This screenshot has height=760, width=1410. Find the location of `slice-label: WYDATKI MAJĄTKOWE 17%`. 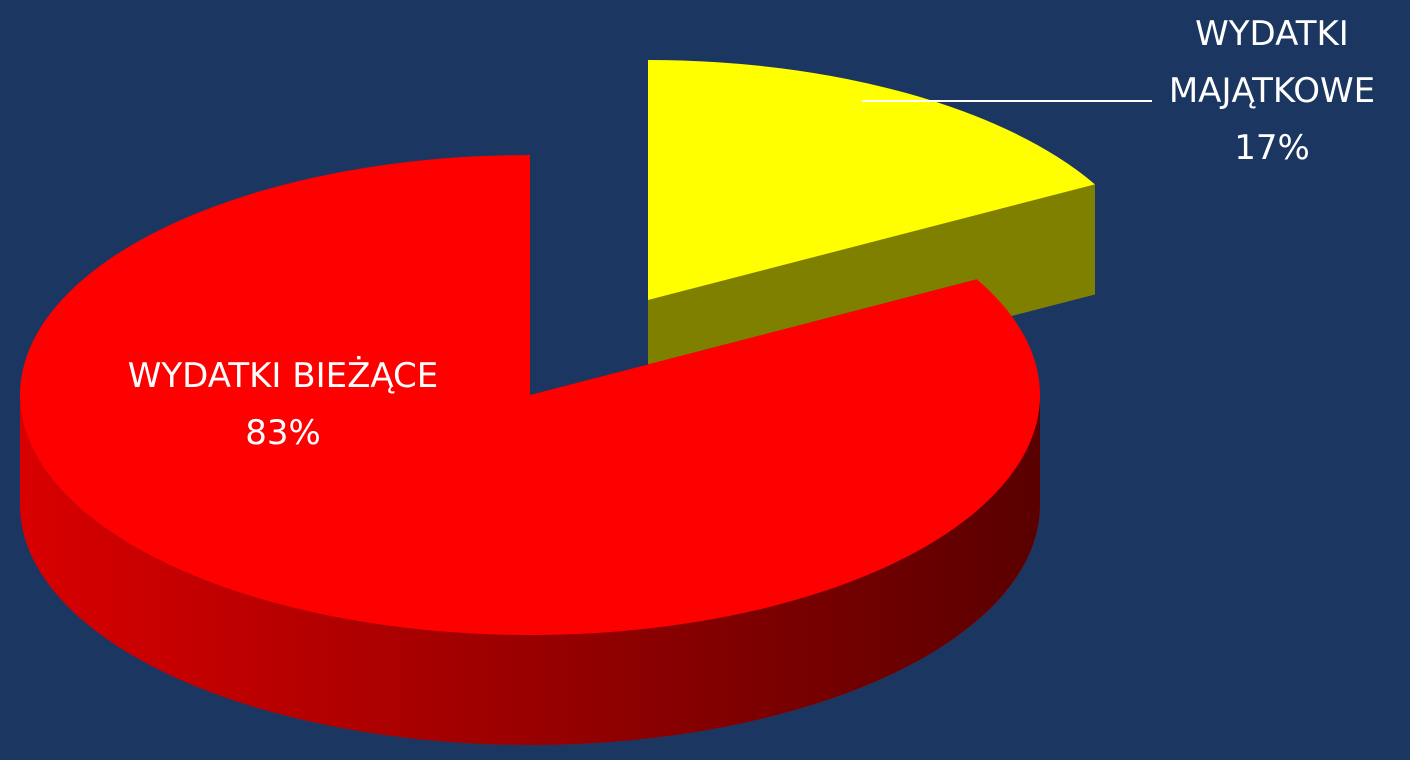

slice-label: WYDATKI MAJĄTKOWE 17% is located at coordinates (1271, 91).